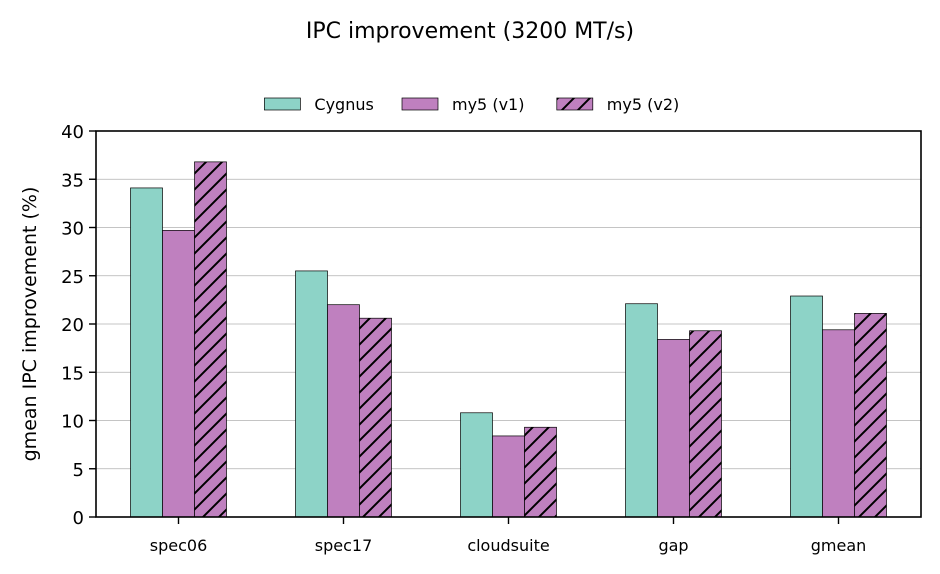  I want to click on bar-cloudsuite-my5-v1-, so click(508, 476).